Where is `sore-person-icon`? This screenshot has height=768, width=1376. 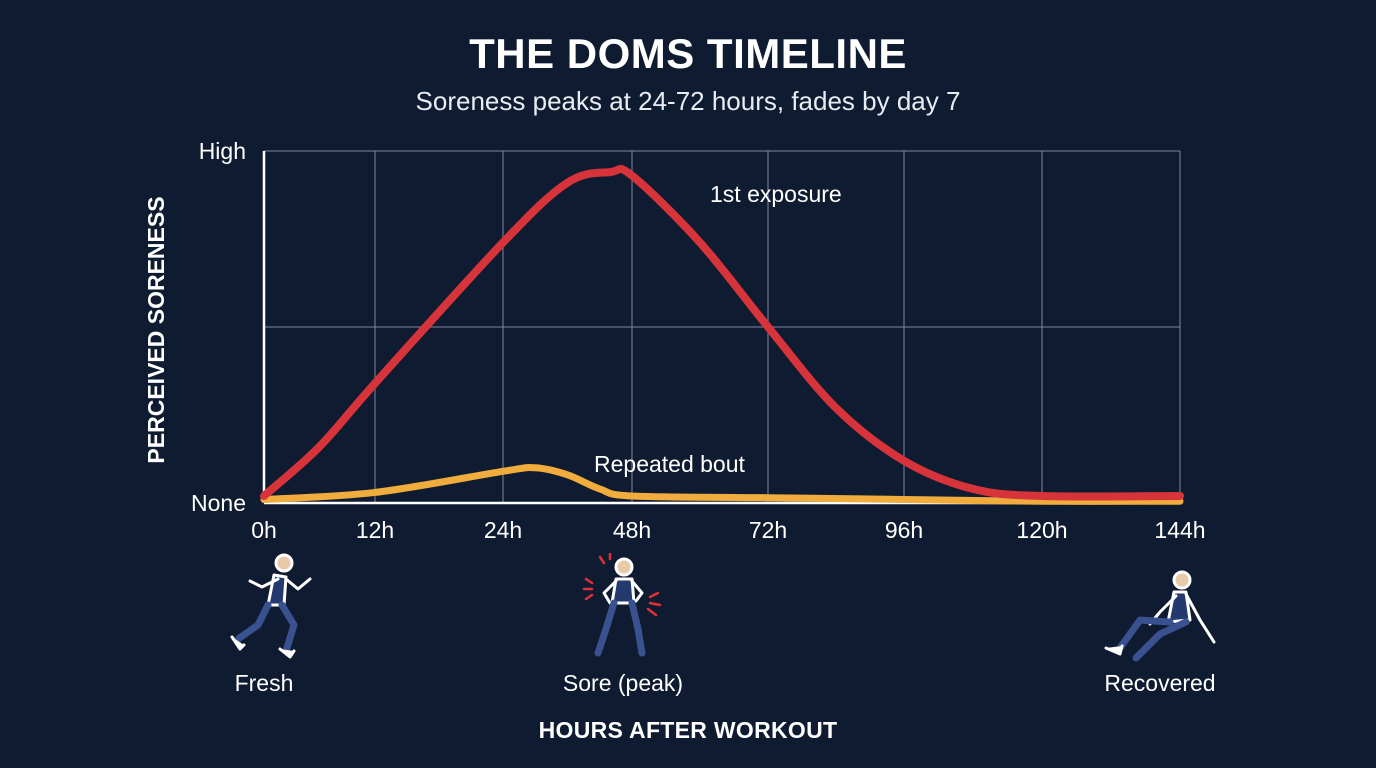
sore-person-icon is located at coordinates (622, 605).